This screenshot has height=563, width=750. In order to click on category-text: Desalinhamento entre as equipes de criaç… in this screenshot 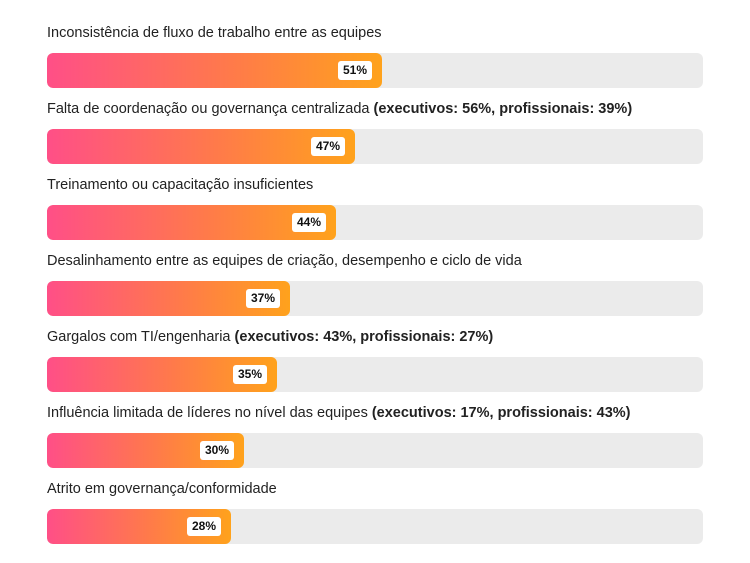, I will do `click(284, 261)`.